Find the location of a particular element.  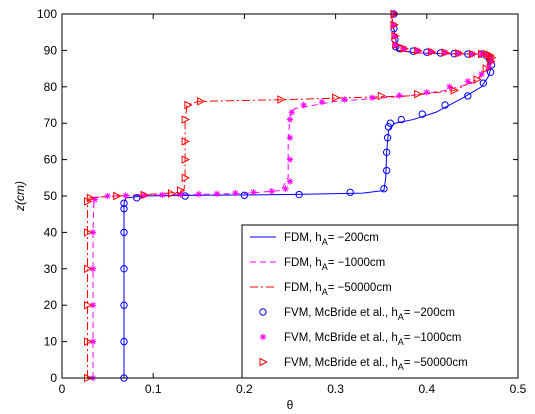

legend-entry-5: FVM, McBride et al., hA= −50000cm is located at coordinates (376, 364).